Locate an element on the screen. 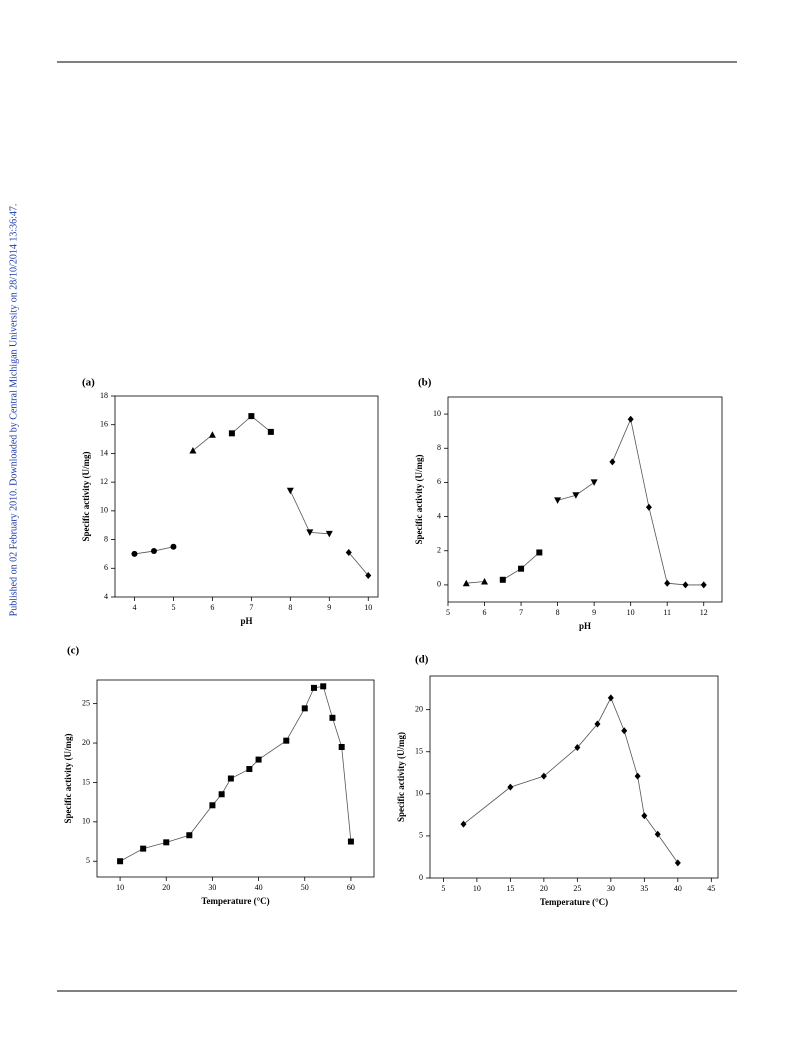  x-tick-label: 12 is located at coordinates (704, 612).